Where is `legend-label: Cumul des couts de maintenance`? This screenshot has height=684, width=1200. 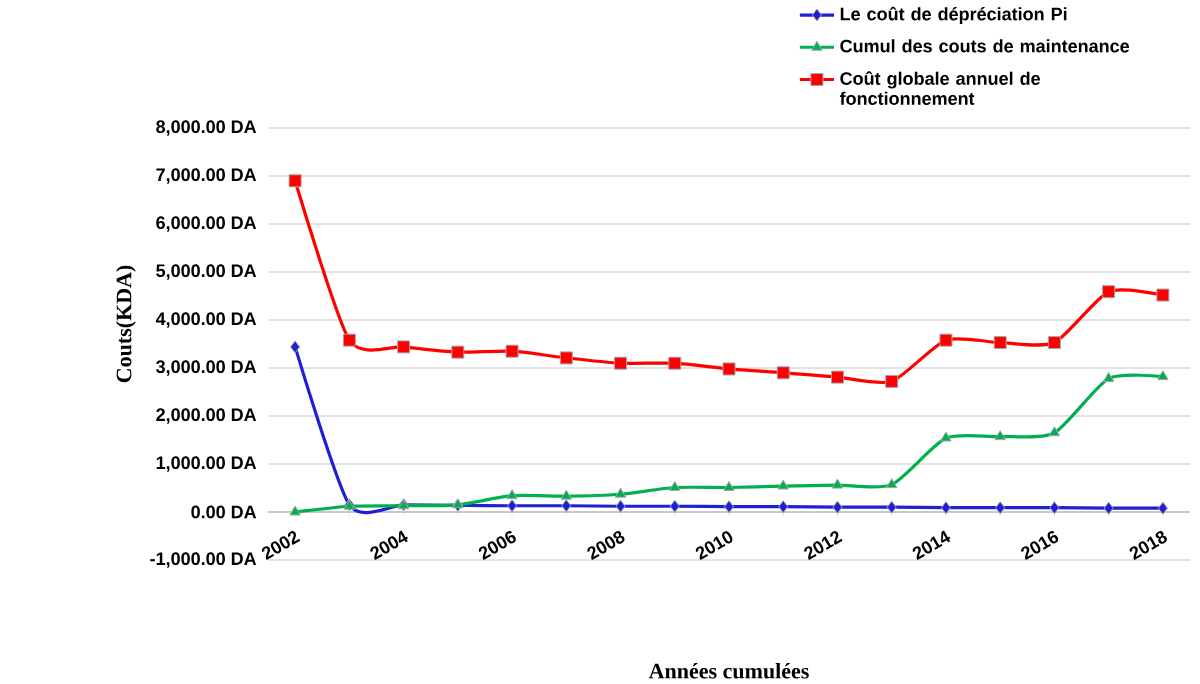 legend-label: Cumul des couts de maintenance is located at coordinates (985, 46).